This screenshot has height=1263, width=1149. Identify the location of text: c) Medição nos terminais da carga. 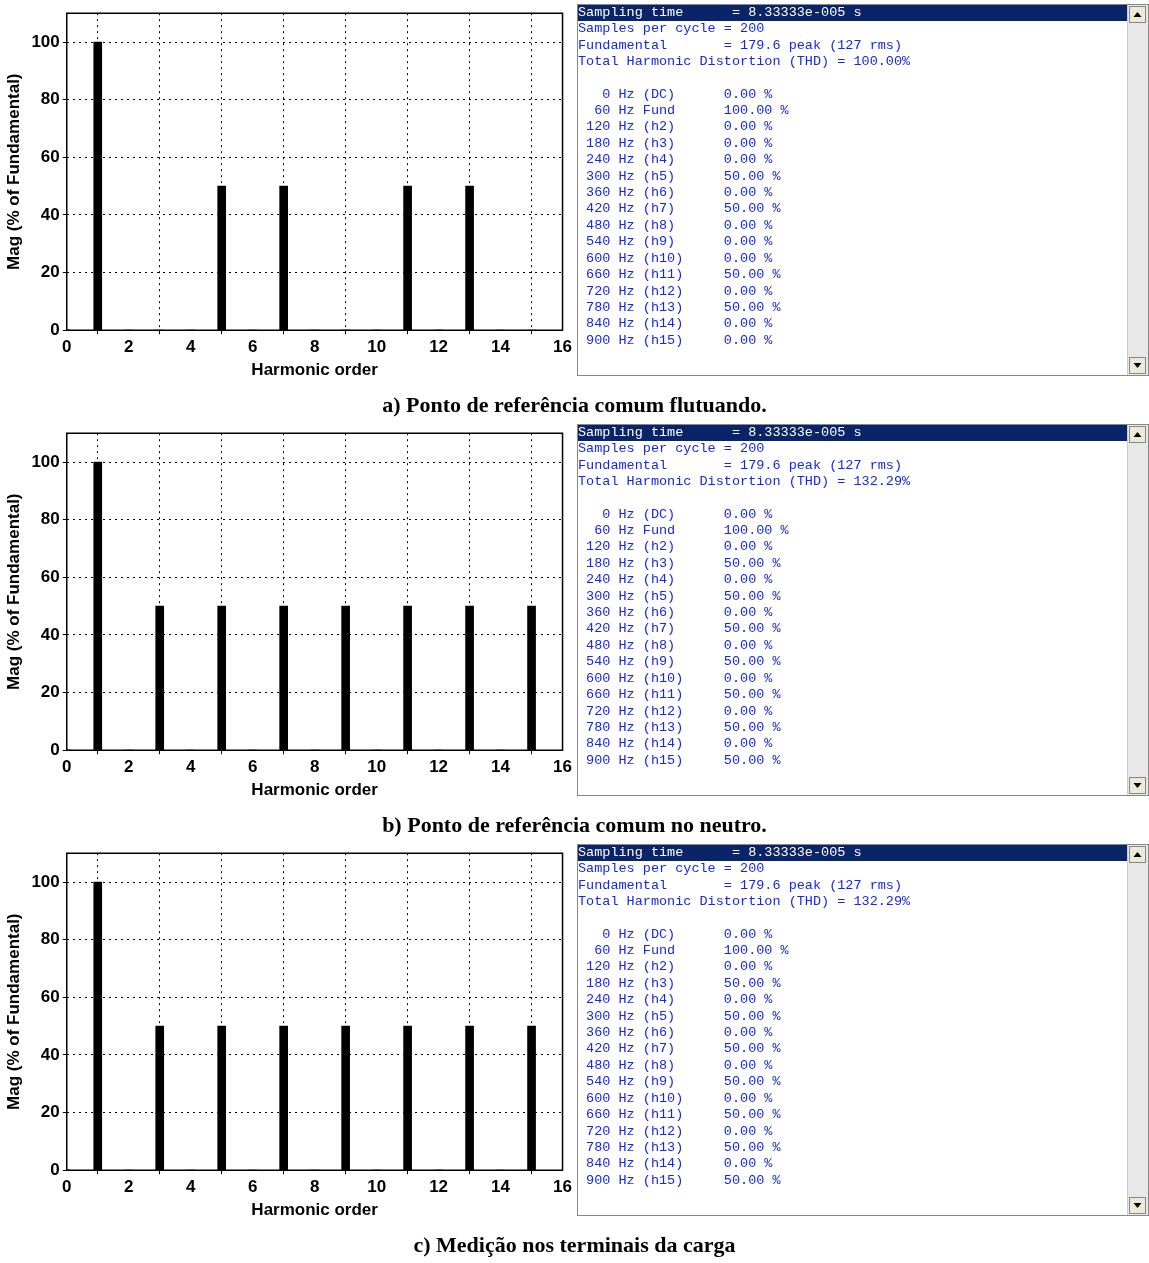
(574, 1245).